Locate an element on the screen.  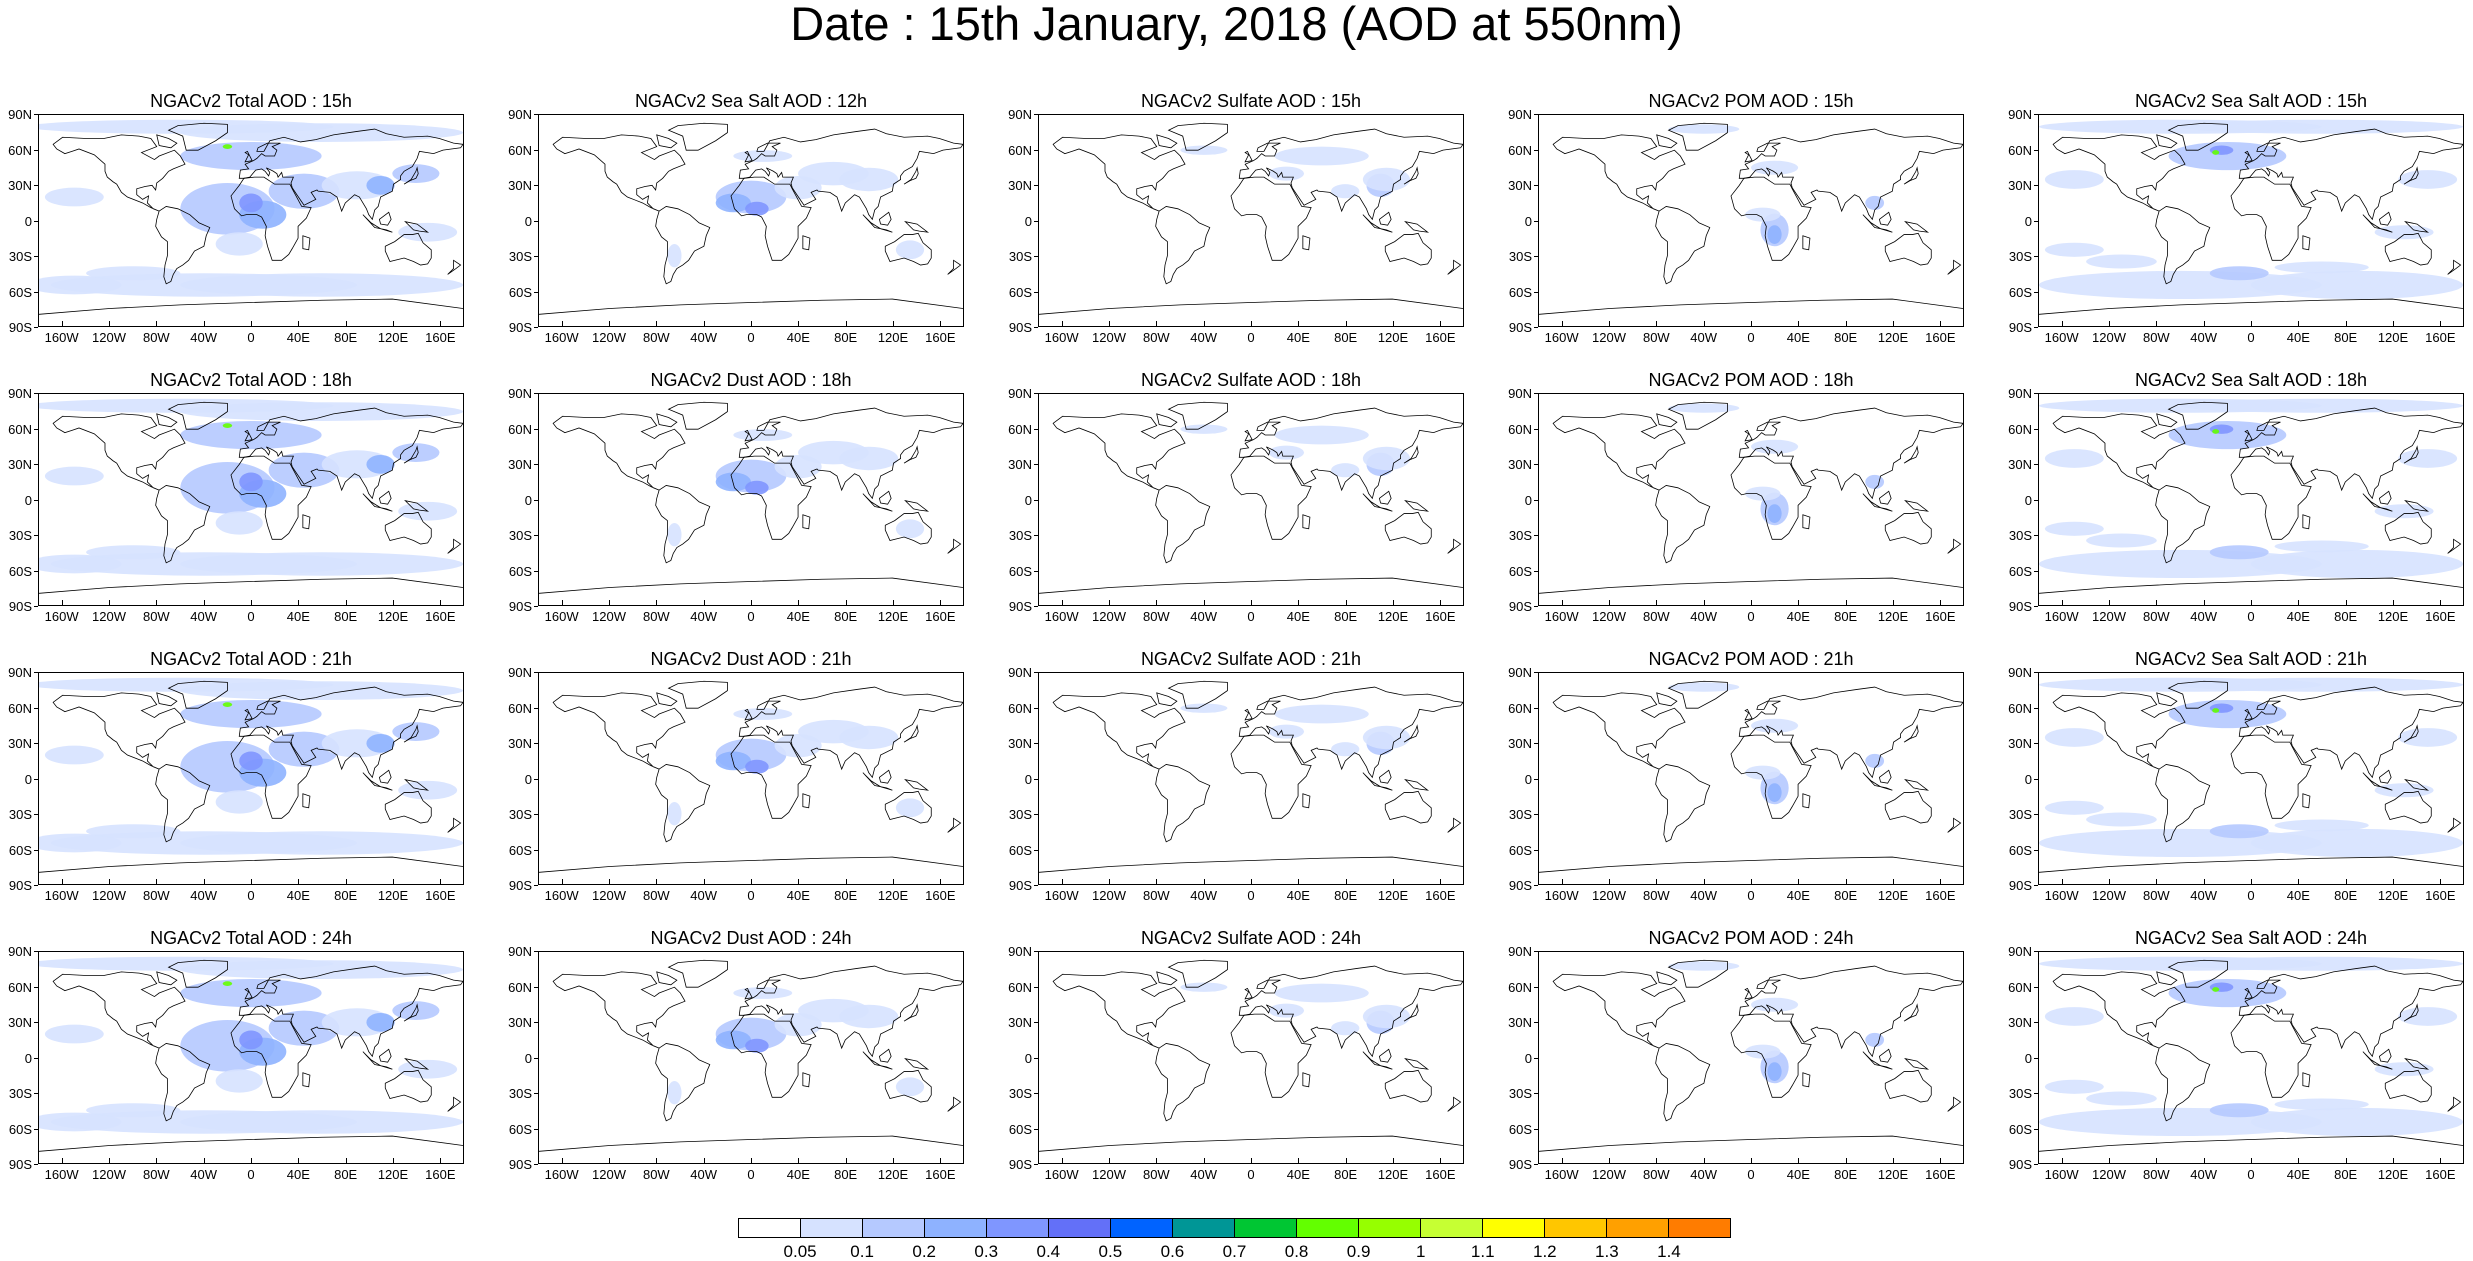
lon-label: 80E is located at coordinates (2346, 1174).